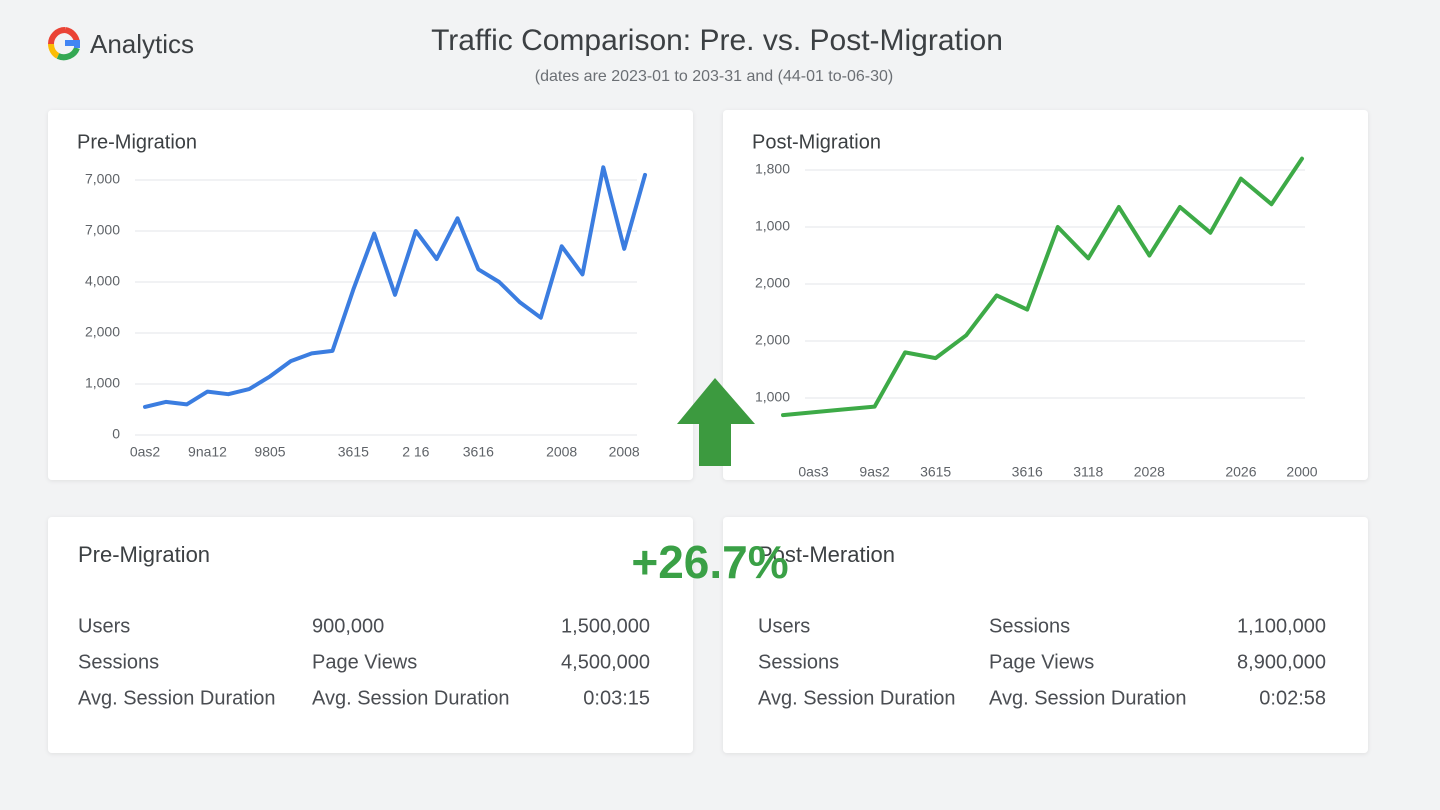  Describe the element at coordinates (144, 554) in the screenshot. I see `stats-title: Pre-Migration` at that location.